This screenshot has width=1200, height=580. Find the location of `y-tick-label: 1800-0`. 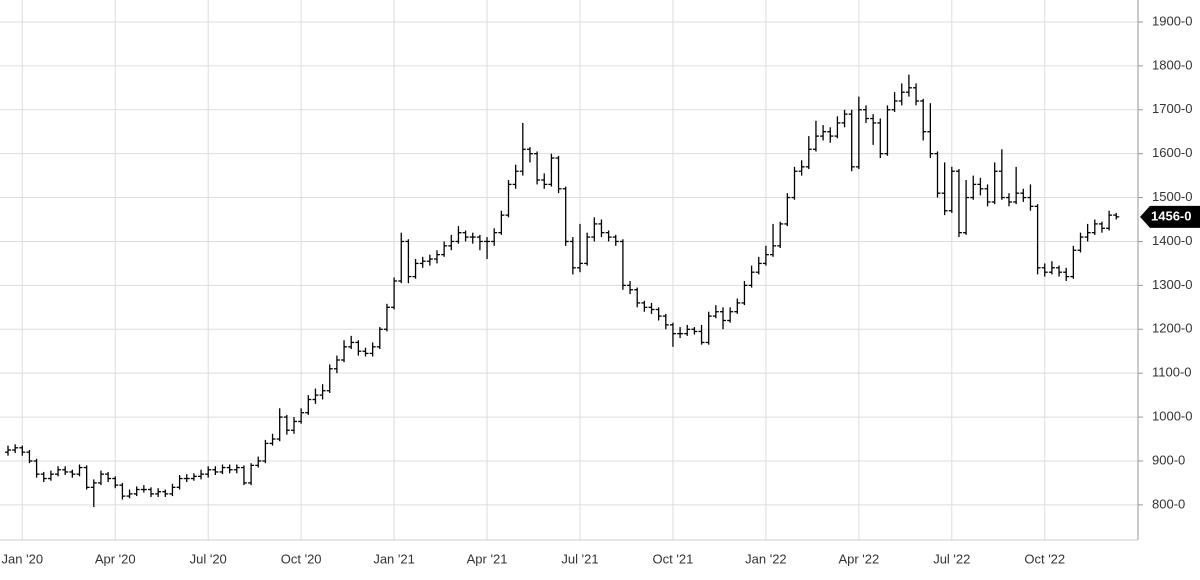

y-tick-label: 1800-0 is located at coordinates (1172, 64).